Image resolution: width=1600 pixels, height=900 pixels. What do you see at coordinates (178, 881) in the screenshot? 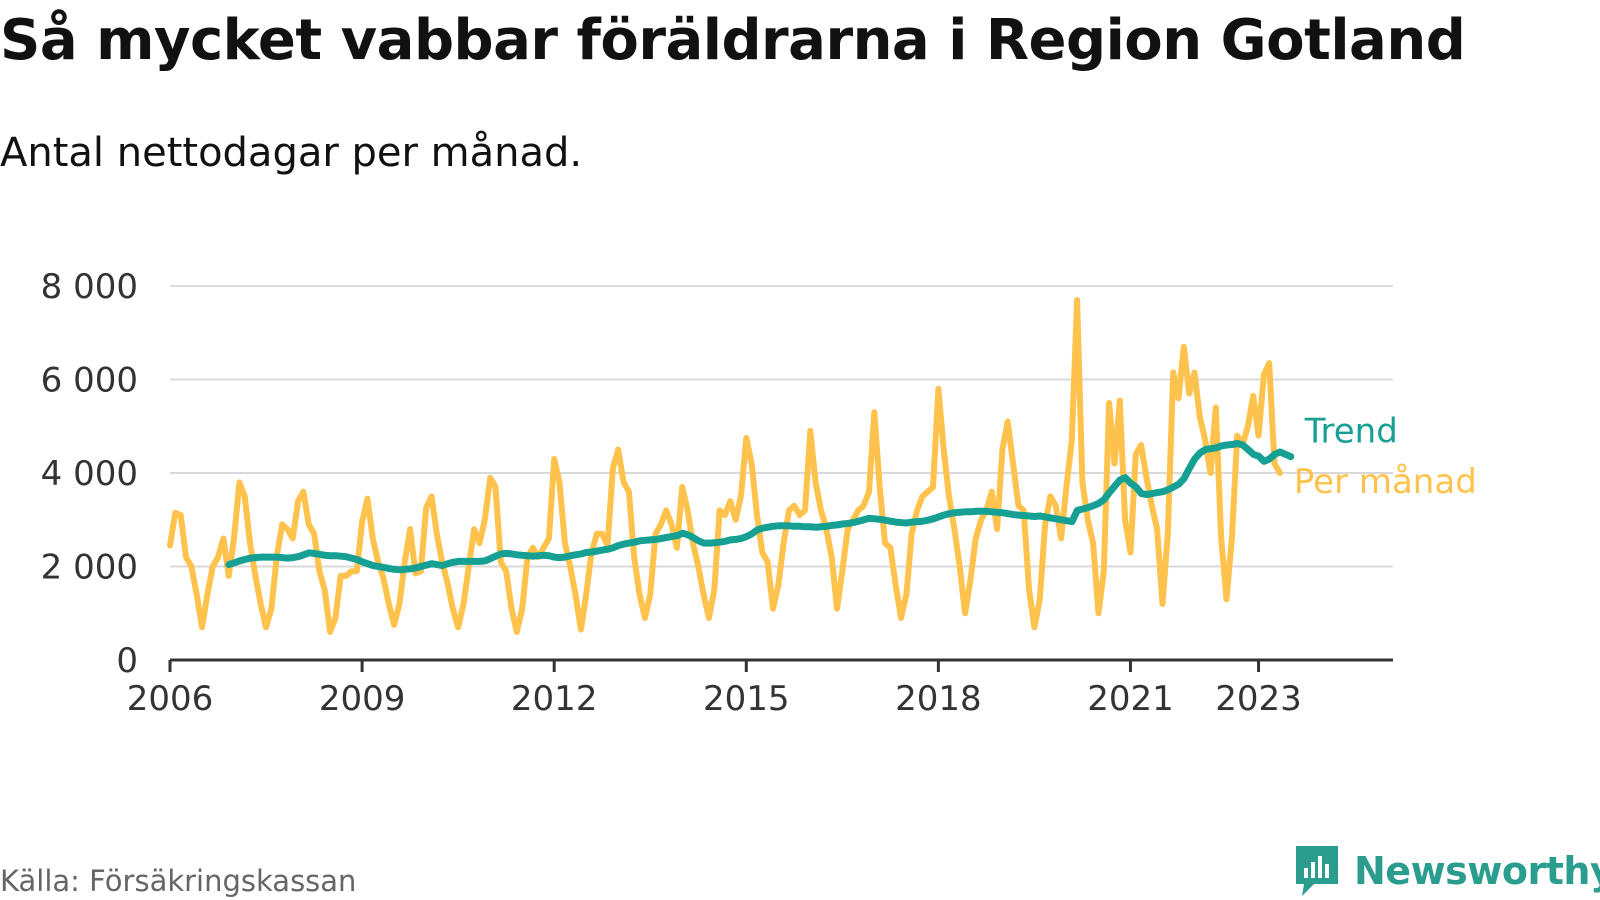
I see `source-note: Källa: Försäkringskassan` at bounding box center [178, 881].